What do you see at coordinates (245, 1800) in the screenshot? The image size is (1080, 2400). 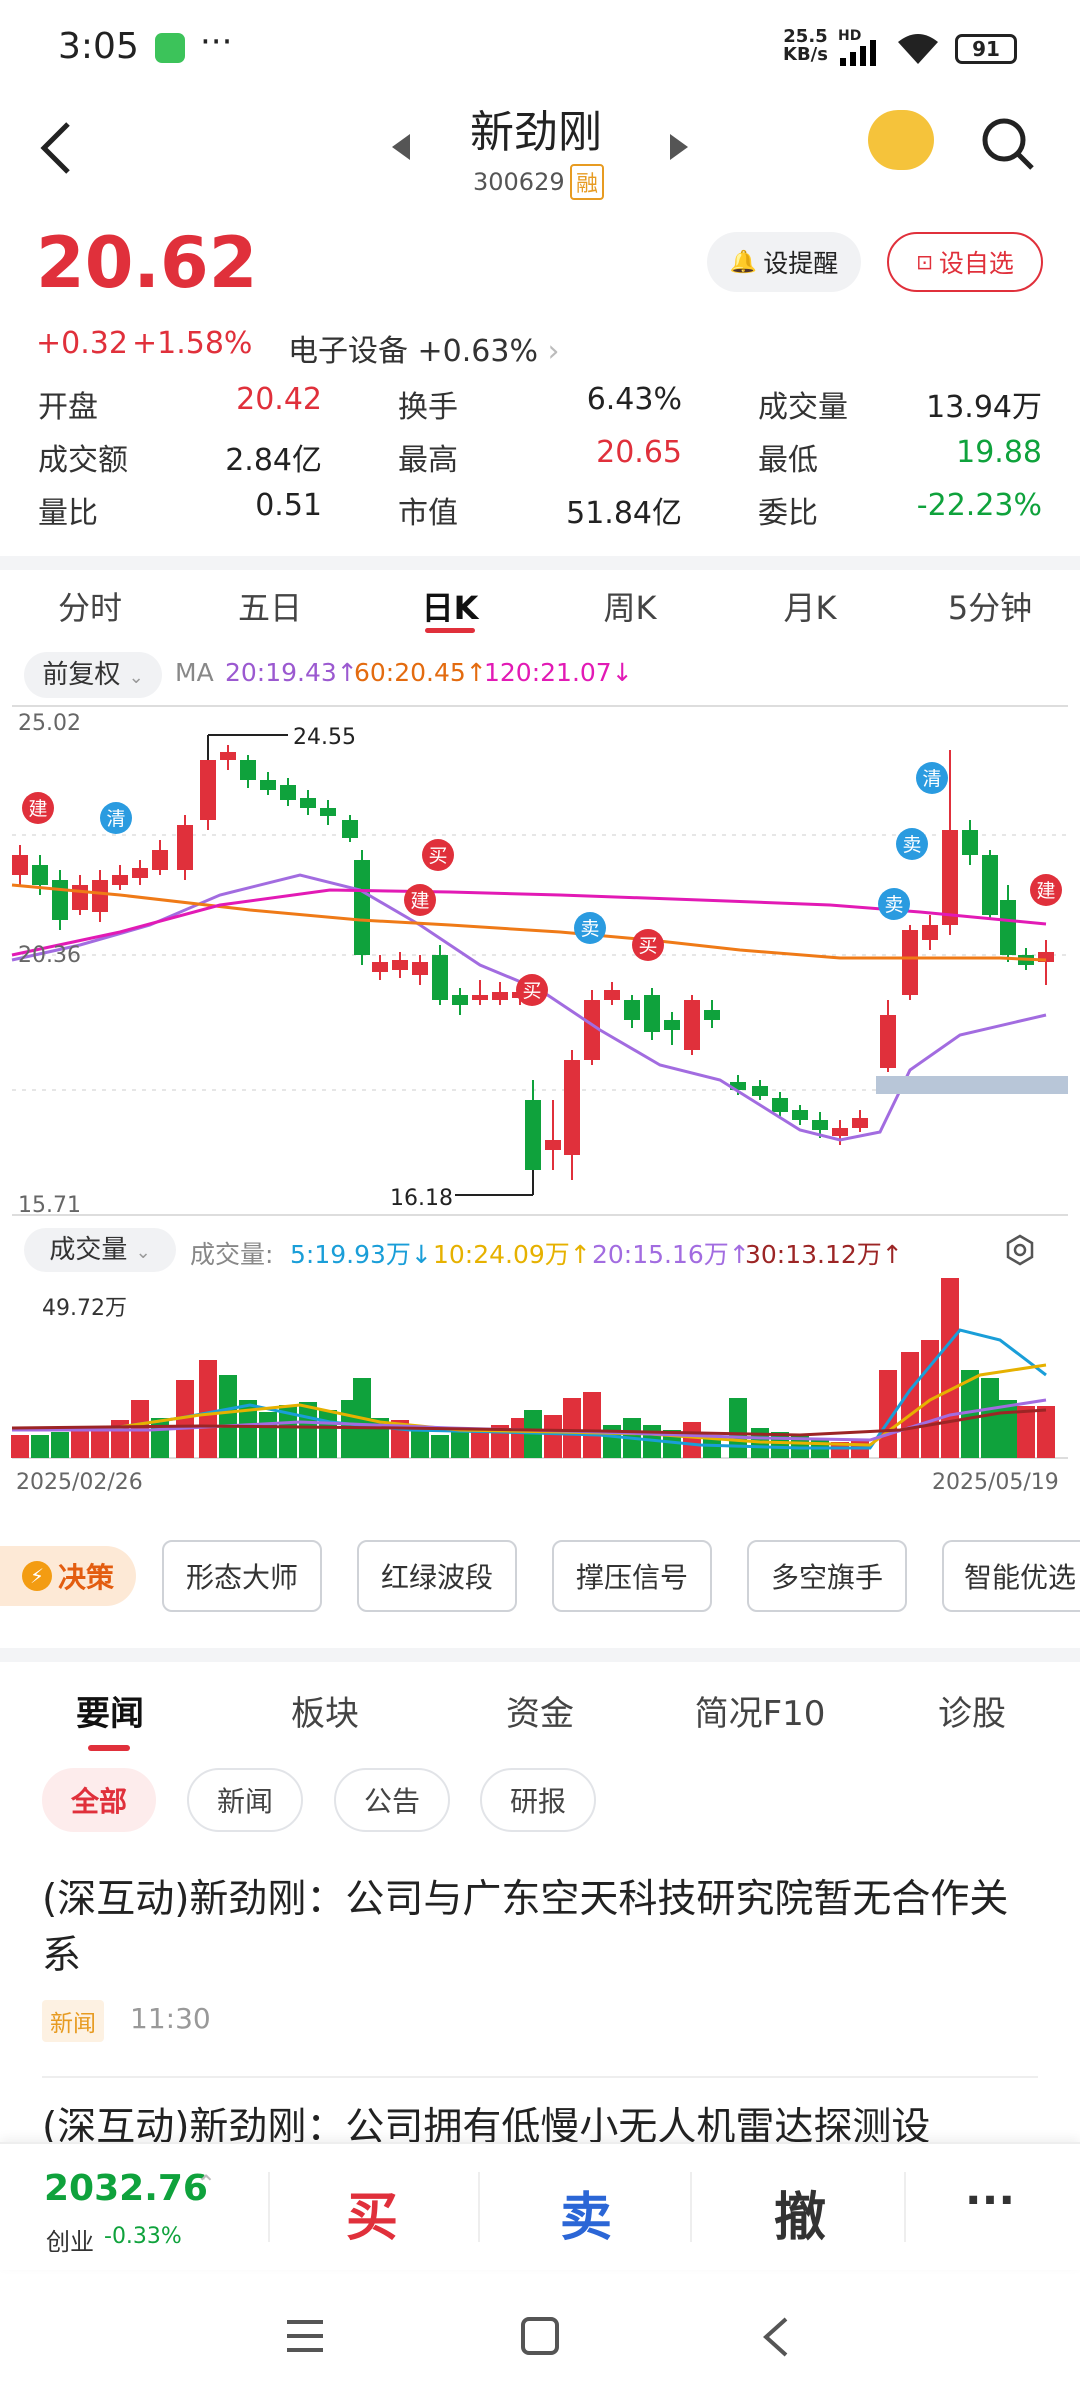 I see `chip-news: 新闻` at bounding box center [245, 1800].